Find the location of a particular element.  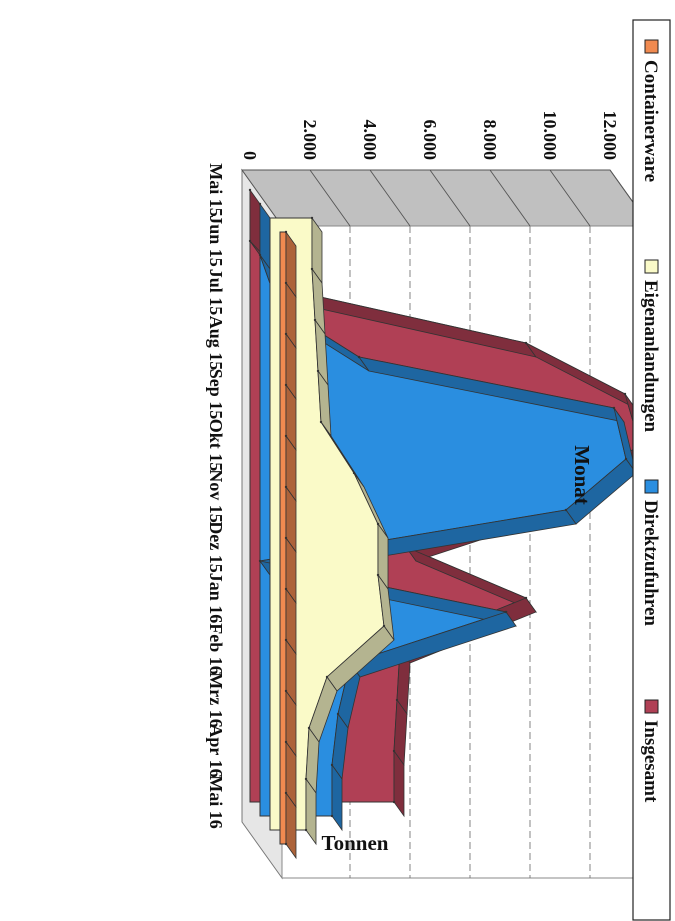

x-tick-label: Apr 16 is located at coordinates (216, 750).